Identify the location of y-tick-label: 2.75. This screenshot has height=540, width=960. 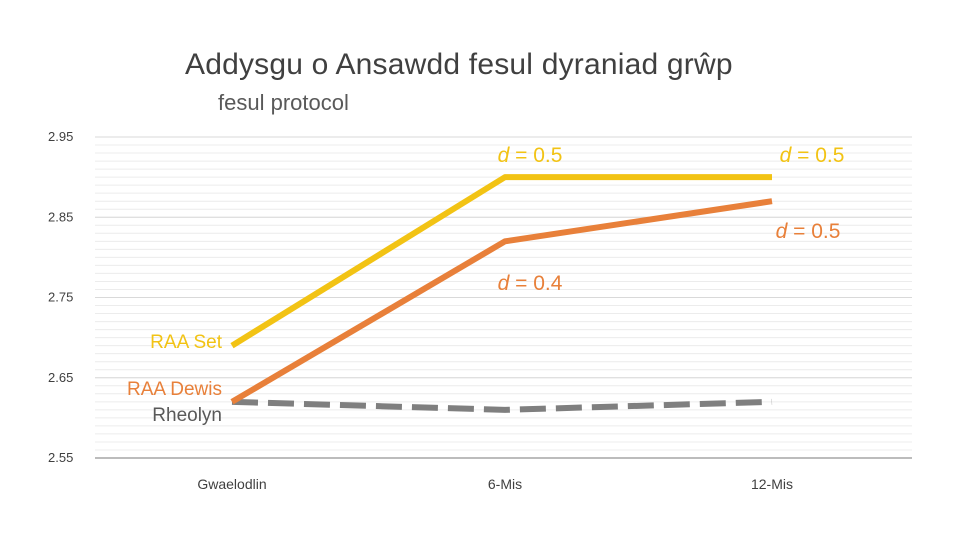
(60, 297).